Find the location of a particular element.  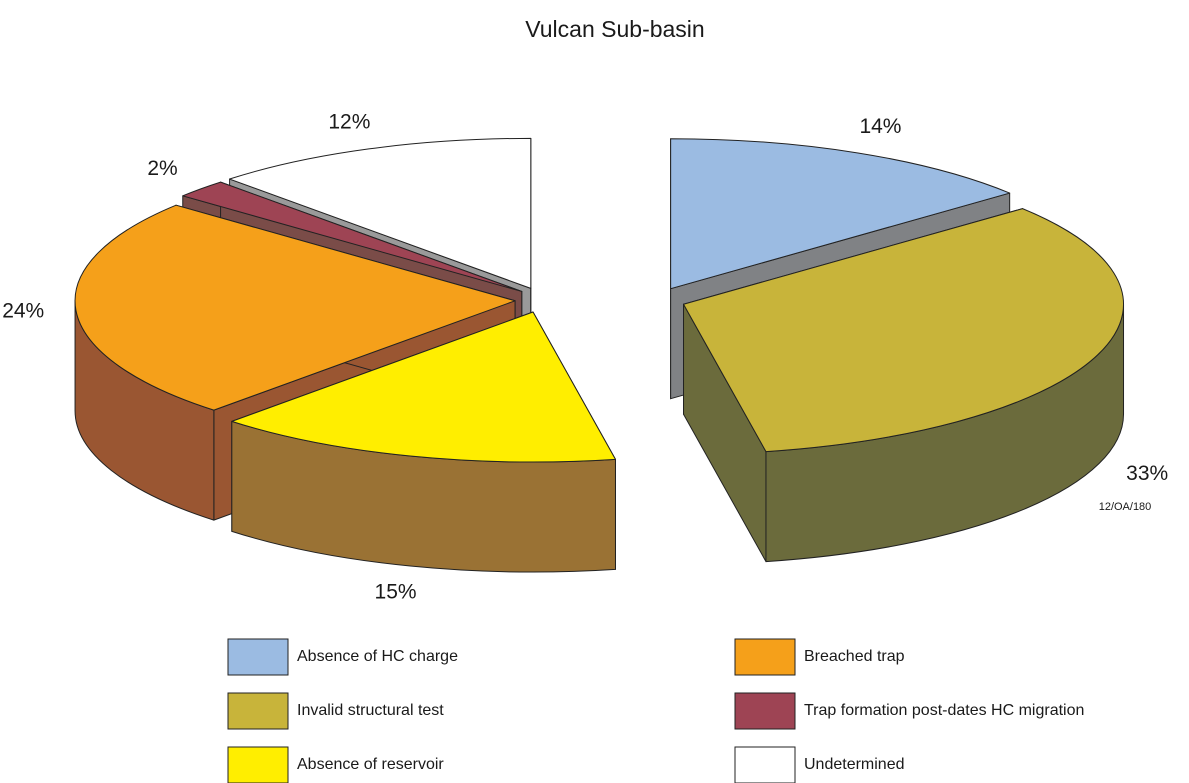

legend-label: Absence of HC charge is located at coordinates (377, 656).